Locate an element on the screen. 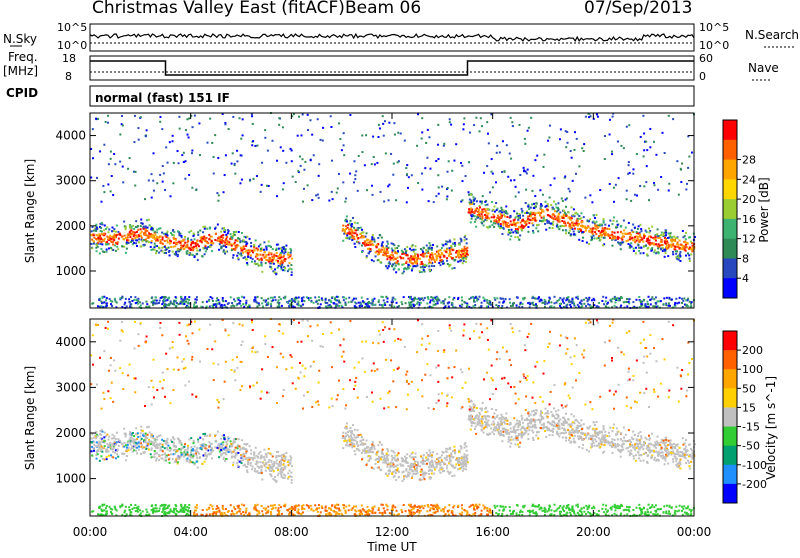 The image size is (800, 558). noise-right-tick-top: 10^5 is located at coordinates (714, 27).